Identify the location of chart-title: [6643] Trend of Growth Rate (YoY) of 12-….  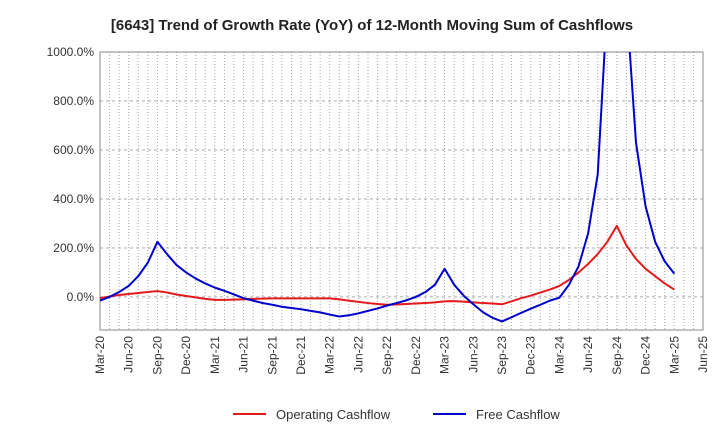
(372, 25).